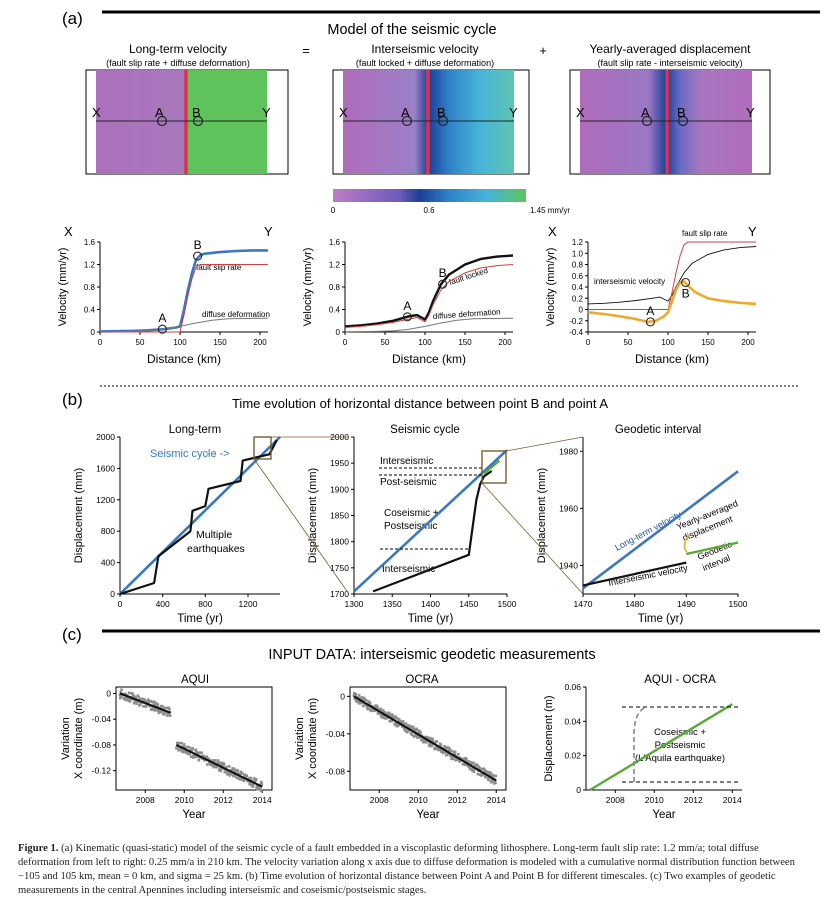  I want to click on x-tick-label: 1300, so click(354, 604).